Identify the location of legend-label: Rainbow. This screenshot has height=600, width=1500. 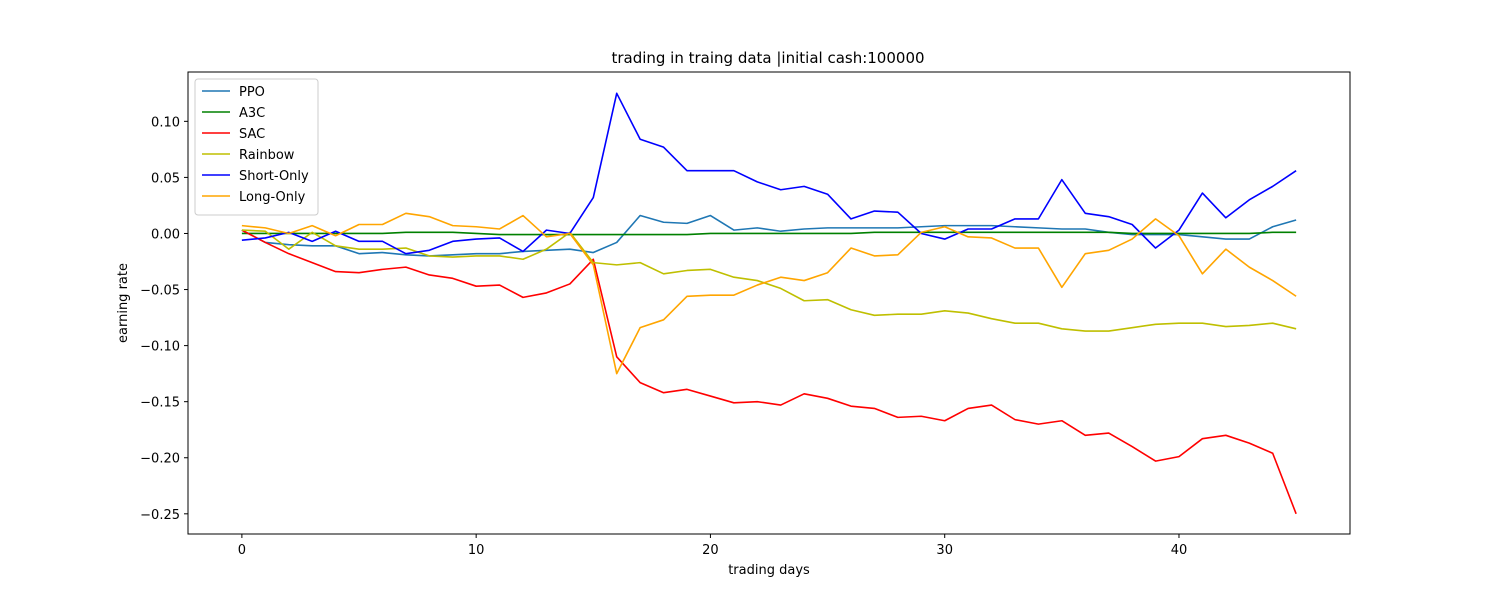
(267, 155).